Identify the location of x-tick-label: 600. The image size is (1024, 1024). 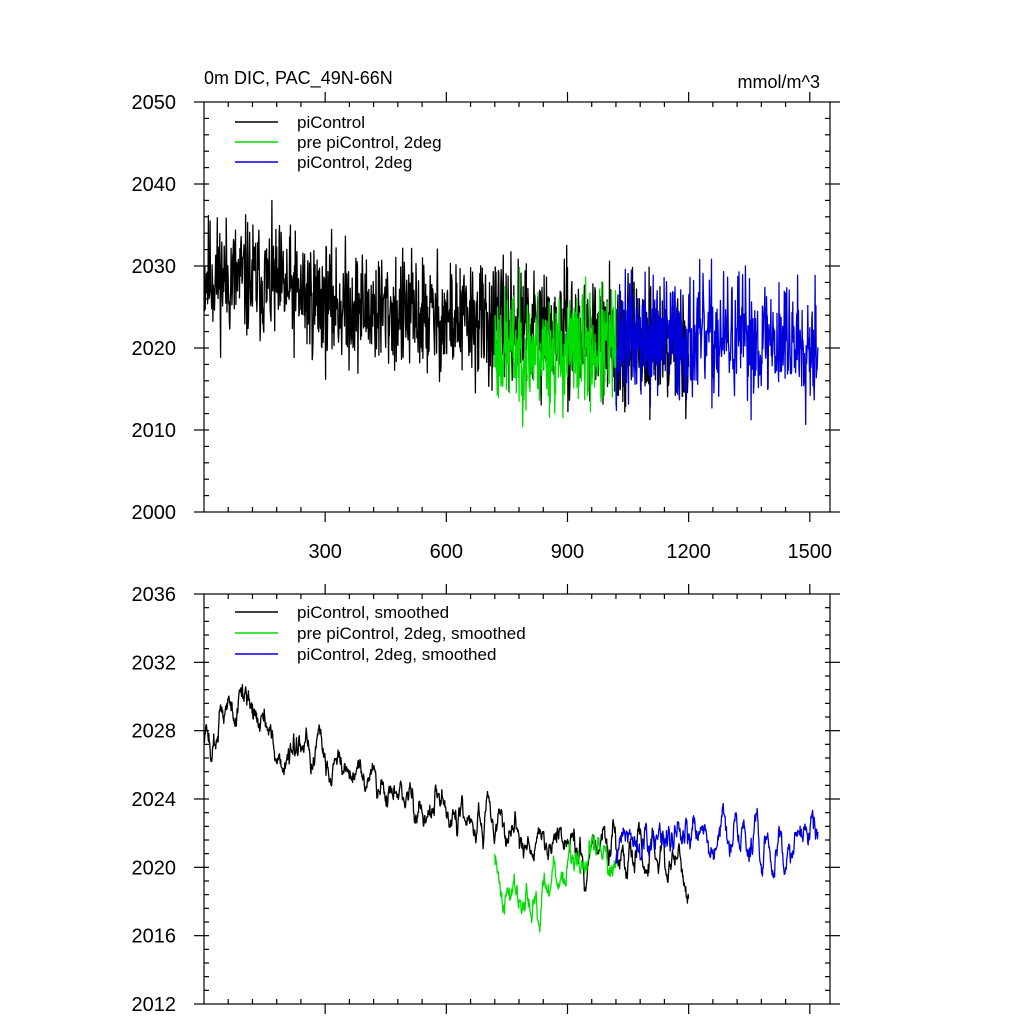
(446, 552).